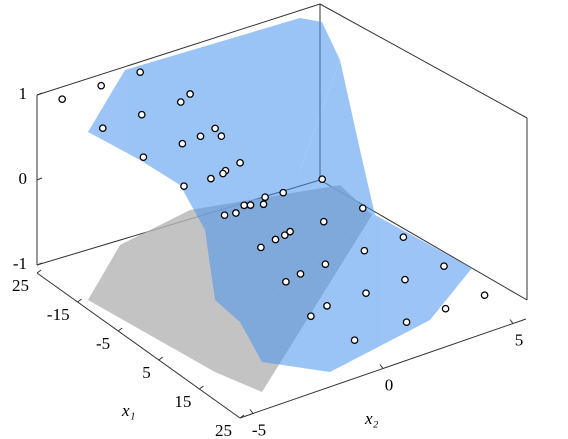 The image size is (568, 439). What do you see at coordinates (519, 339) in the screenshot?
I see `x2-tick-label: 5` at bounding box center [519, 339].